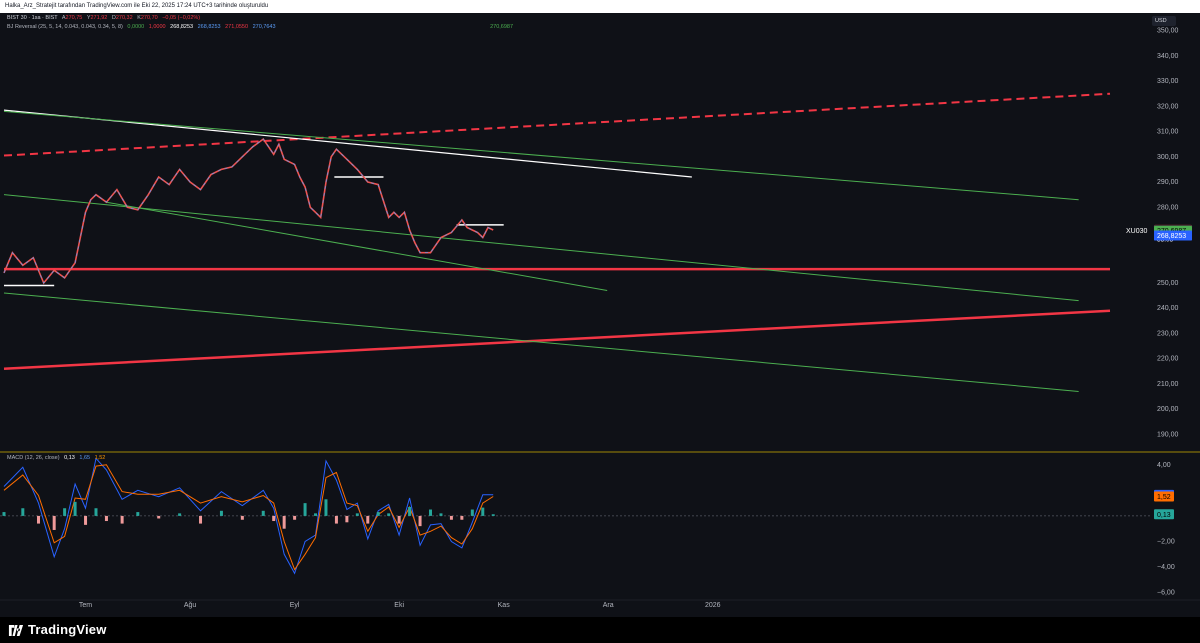 The width and height of the screenshot is (1200, 643). What do you see at coordinates (32, 18) in the screenshot?
I see `symbol-title: BIST 30 · 1sa · BIST` at bounding box center [32, 18].